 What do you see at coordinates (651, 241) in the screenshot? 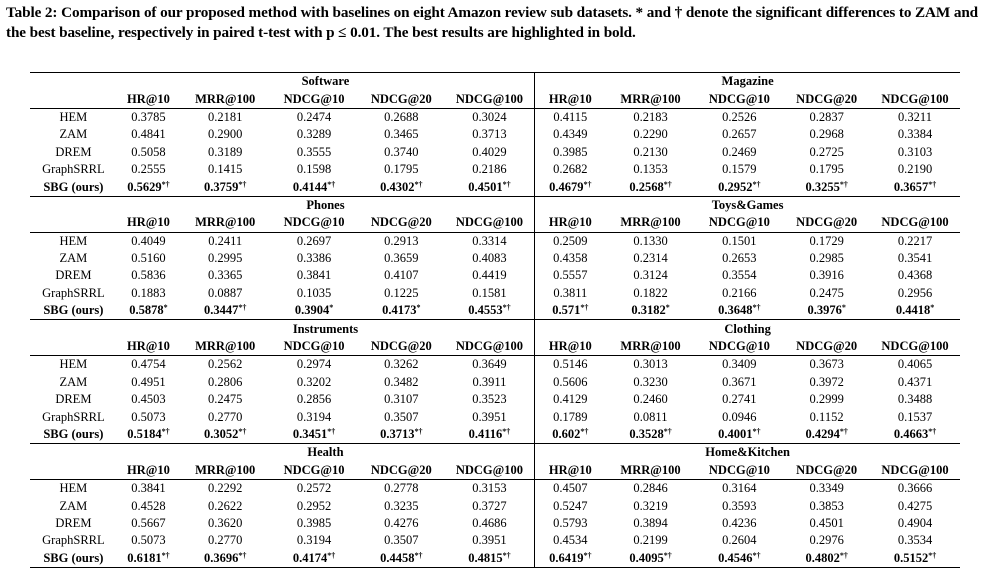
I see `metric-value: 0.1330` at bounding box center [651, 241].